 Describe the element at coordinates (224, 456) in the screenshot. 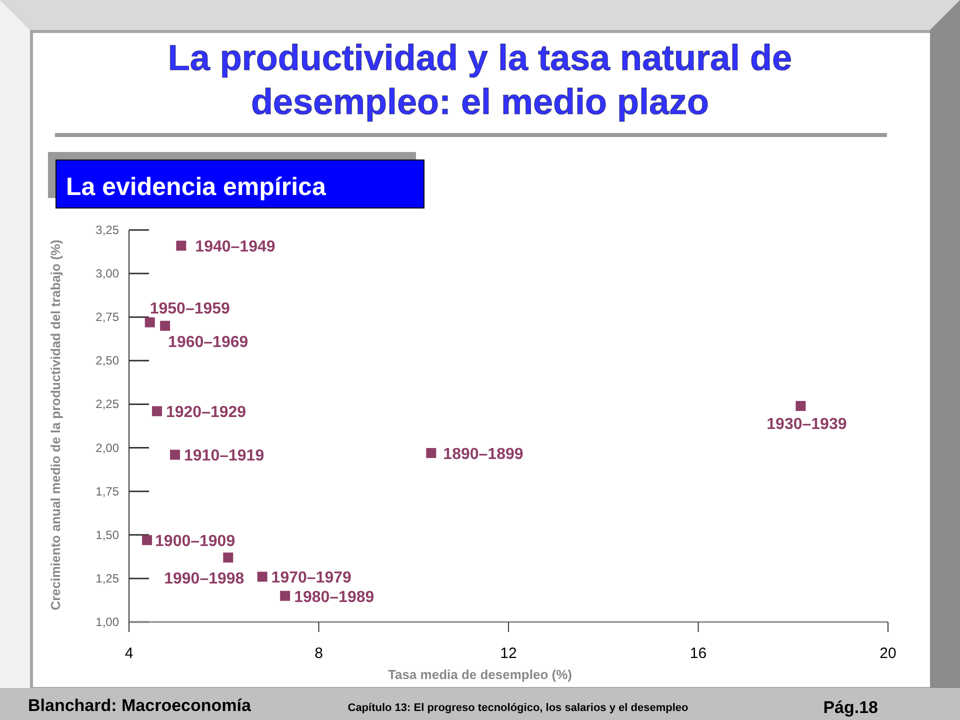

I see `annotation: 1910–1919` at that location.